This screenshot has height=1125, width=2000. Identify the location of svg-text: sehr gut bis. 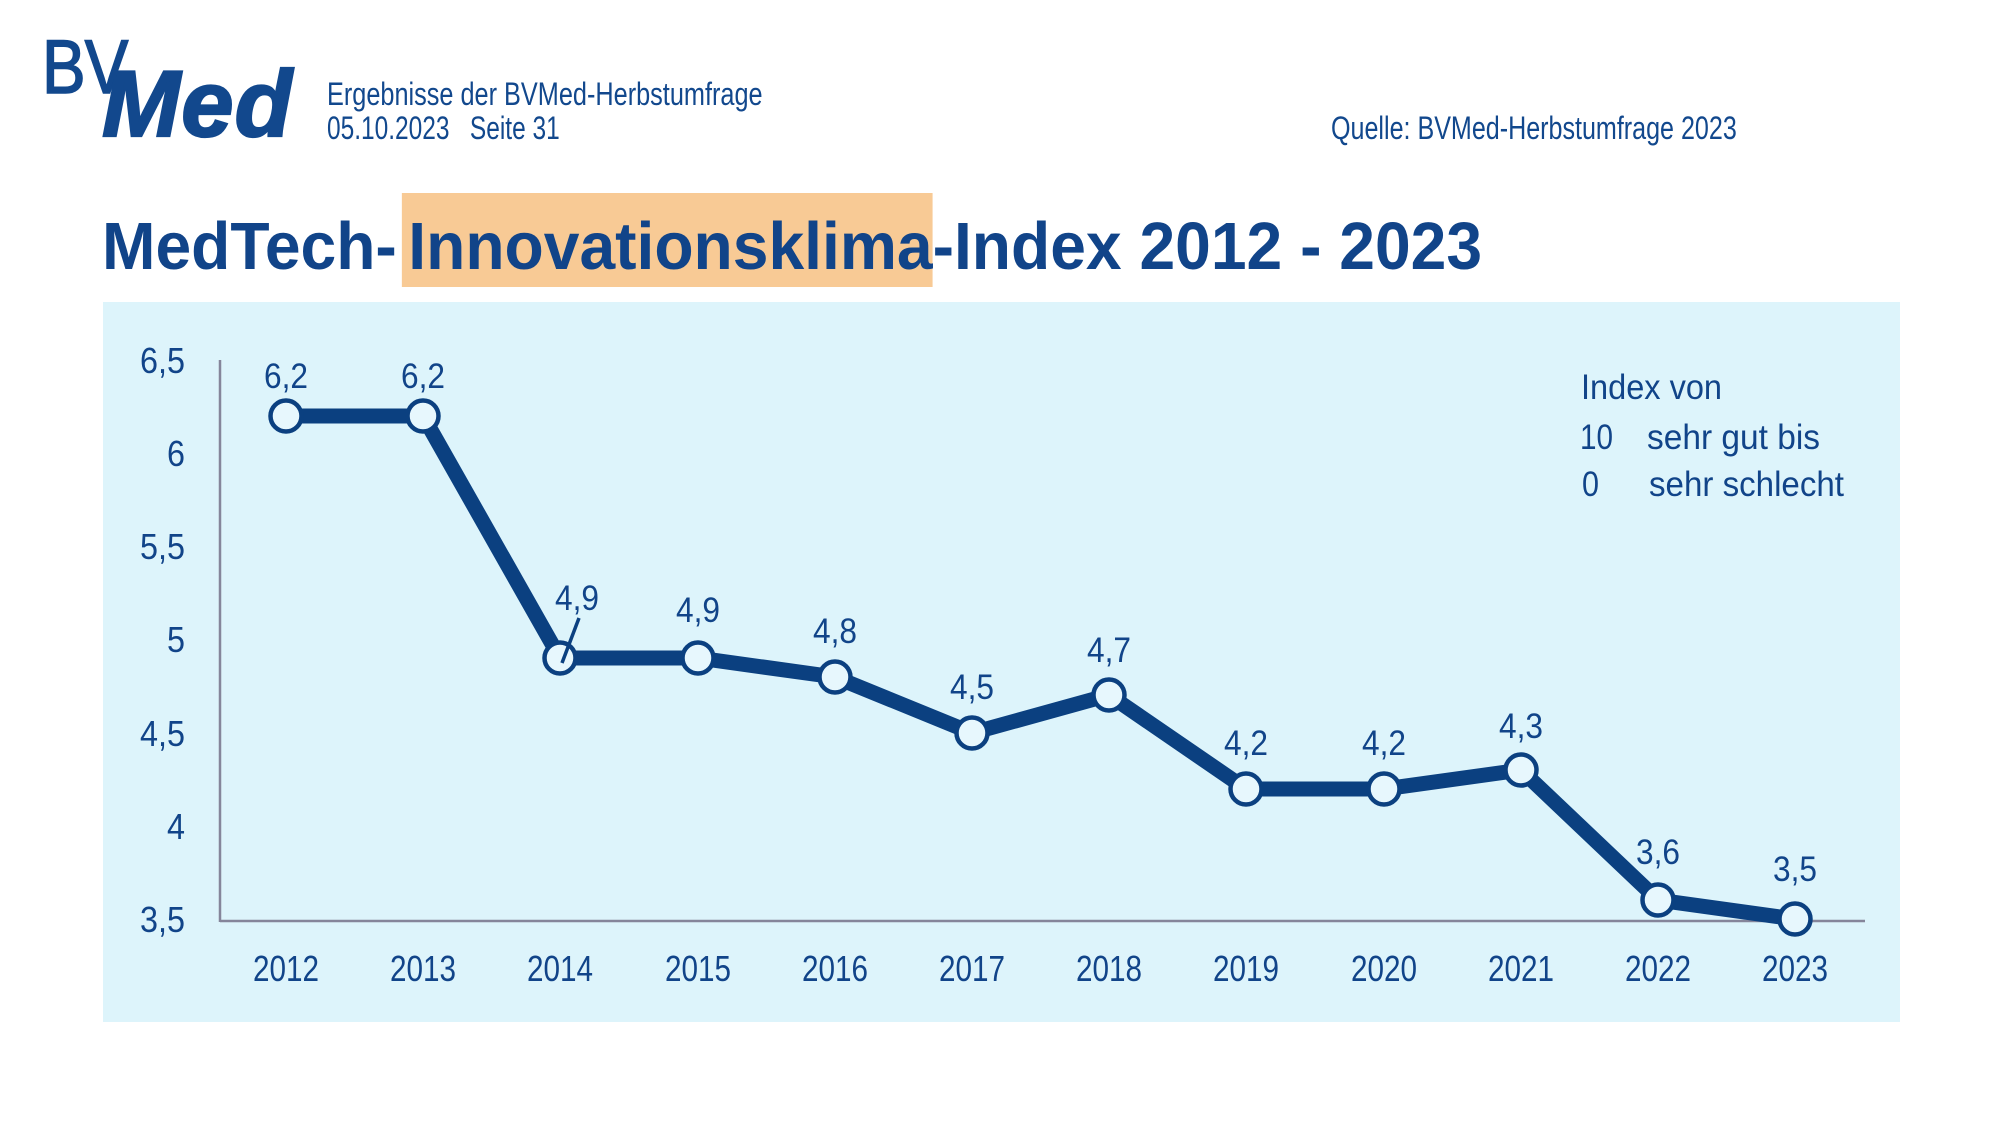
(1733, 437).